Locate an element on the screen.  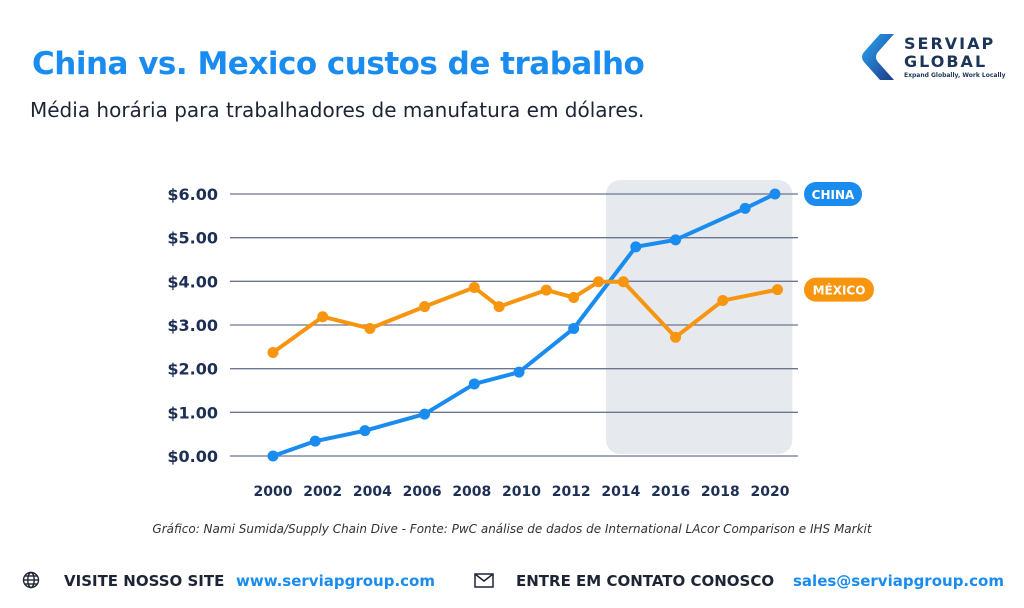
contact-label: ENTRE EM CONTATO CONOSCO is located at coordinates (645, 581).